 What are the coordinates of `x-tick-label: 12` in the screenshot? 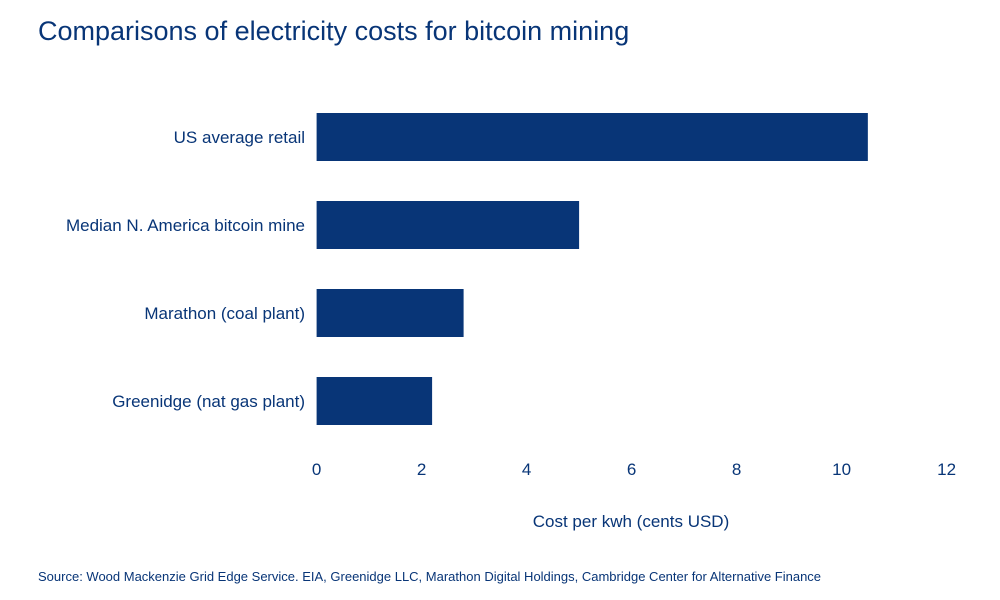 It's located at (946, 469).